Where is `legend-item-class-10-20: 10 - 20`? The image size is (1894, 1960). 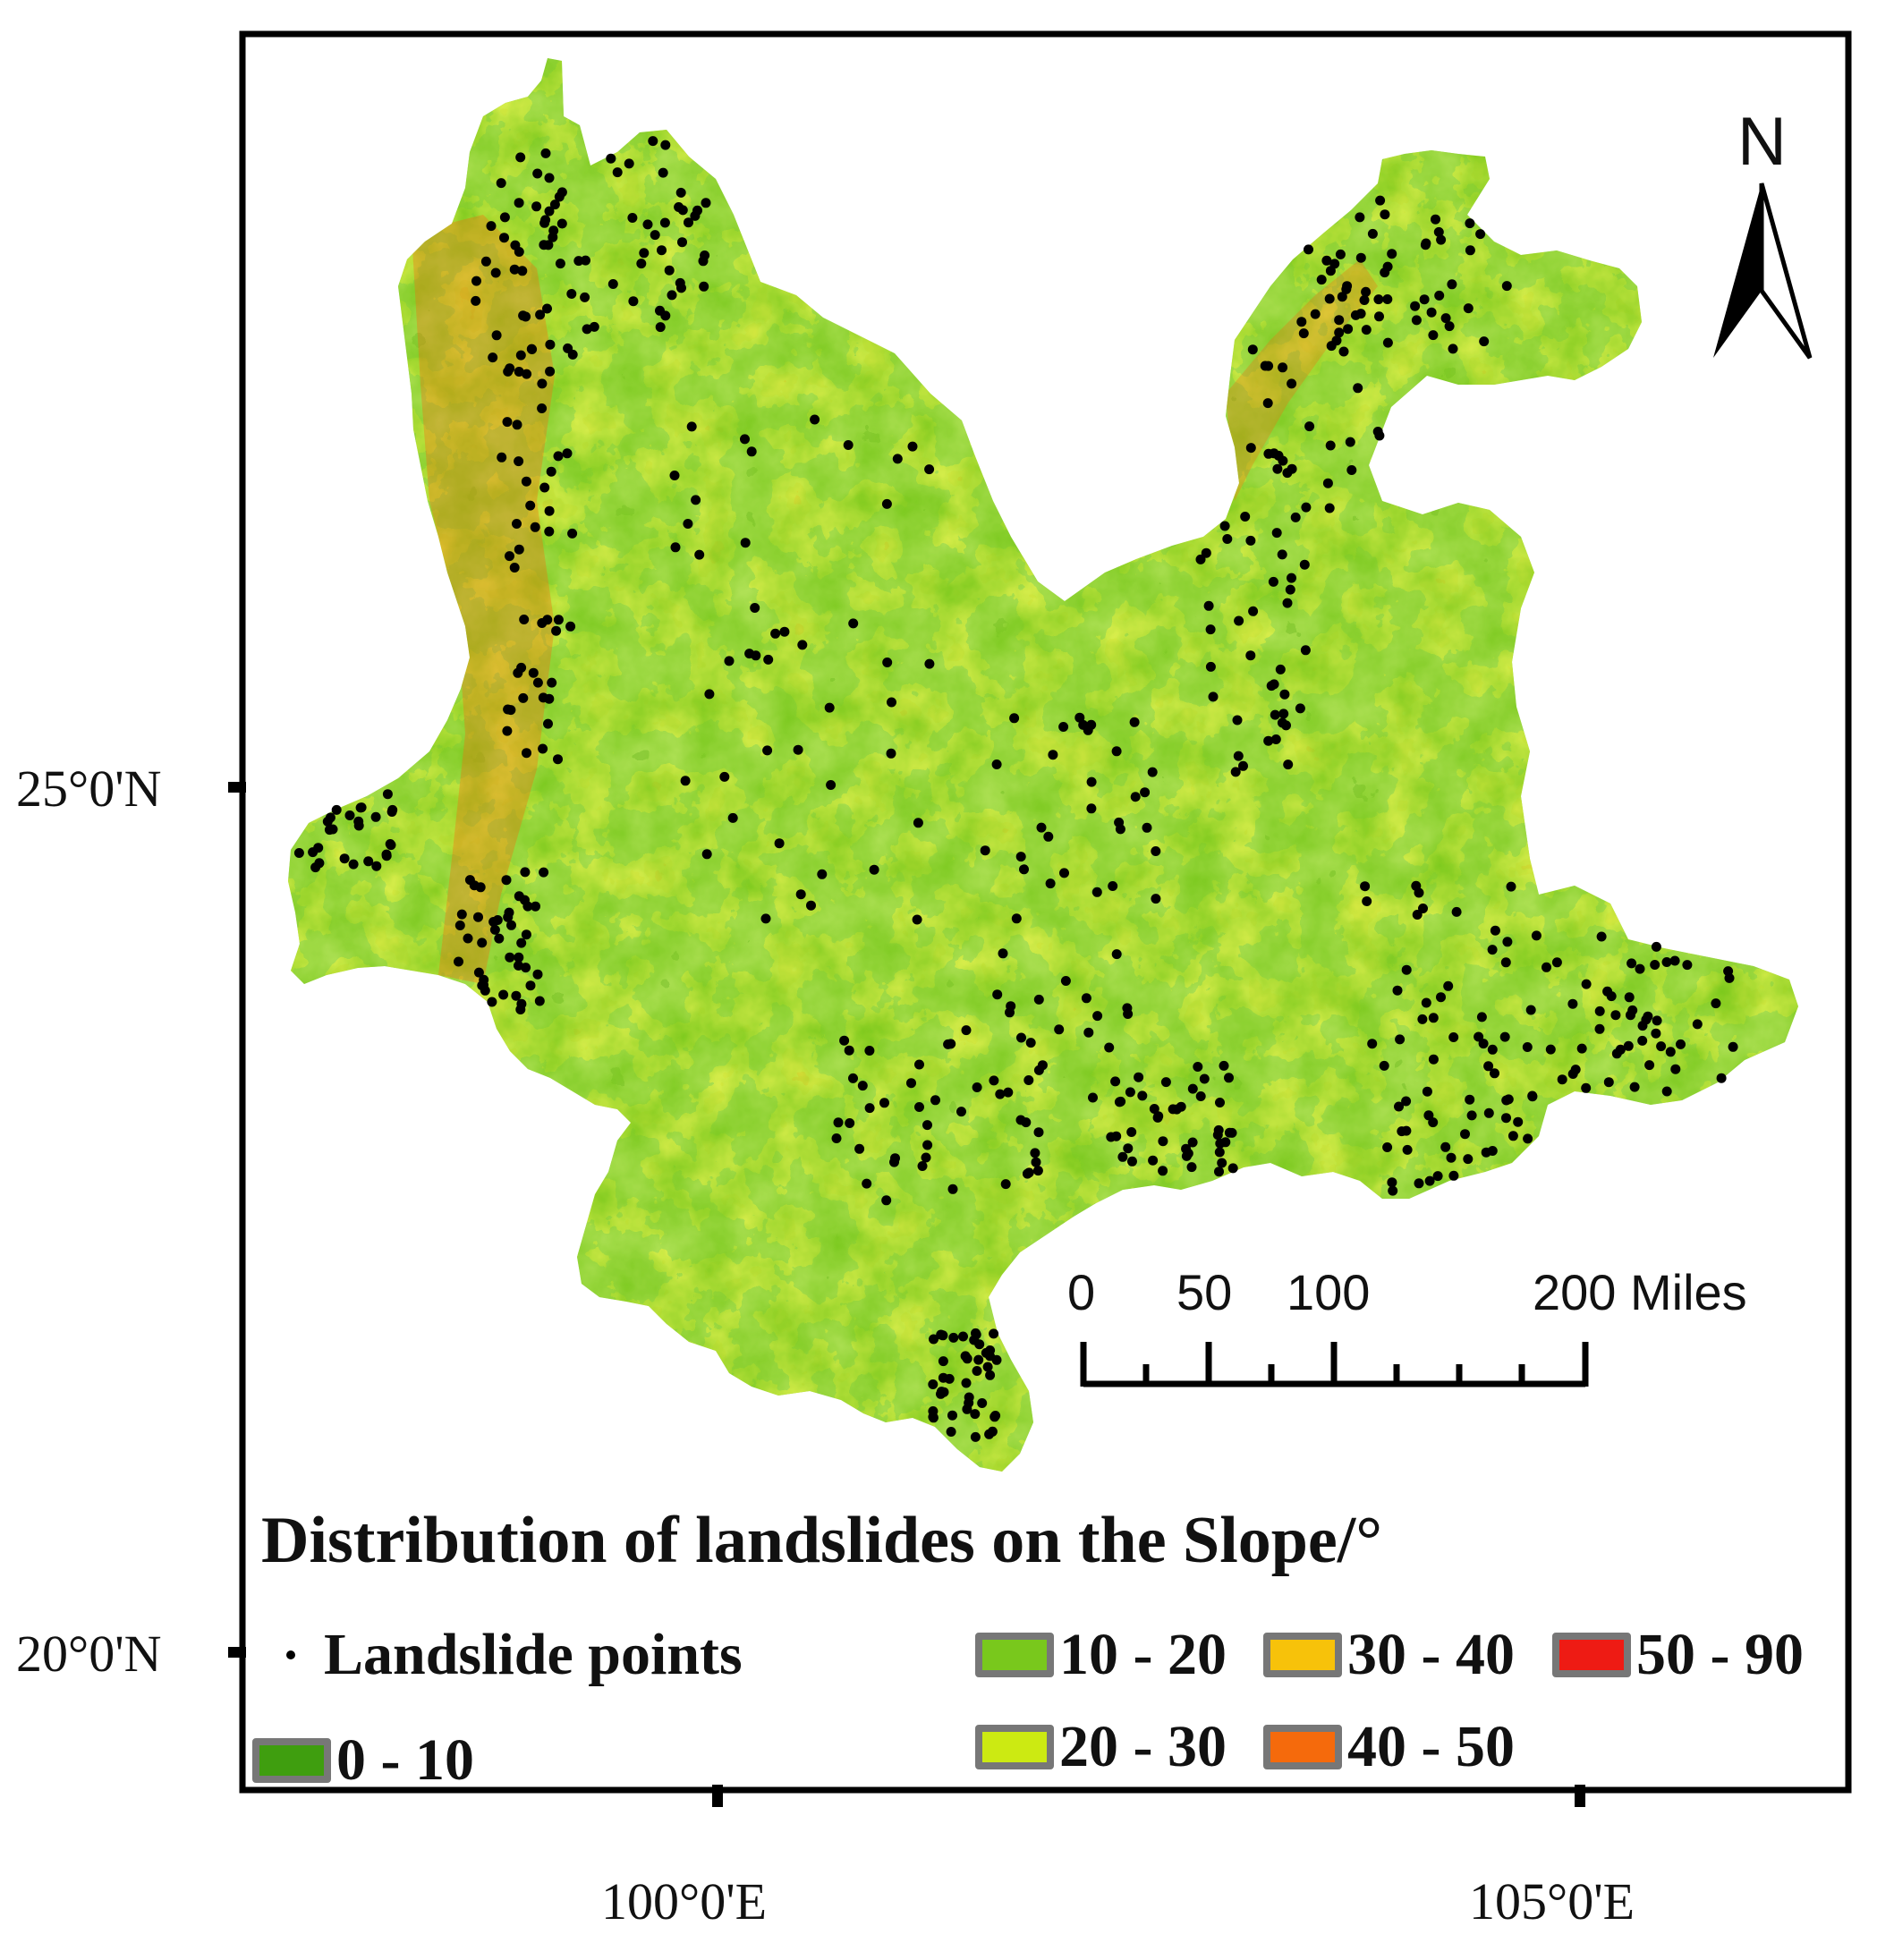
legend-item-class-10-20: 10 - 20 is located at coordinates (1101, 1655).